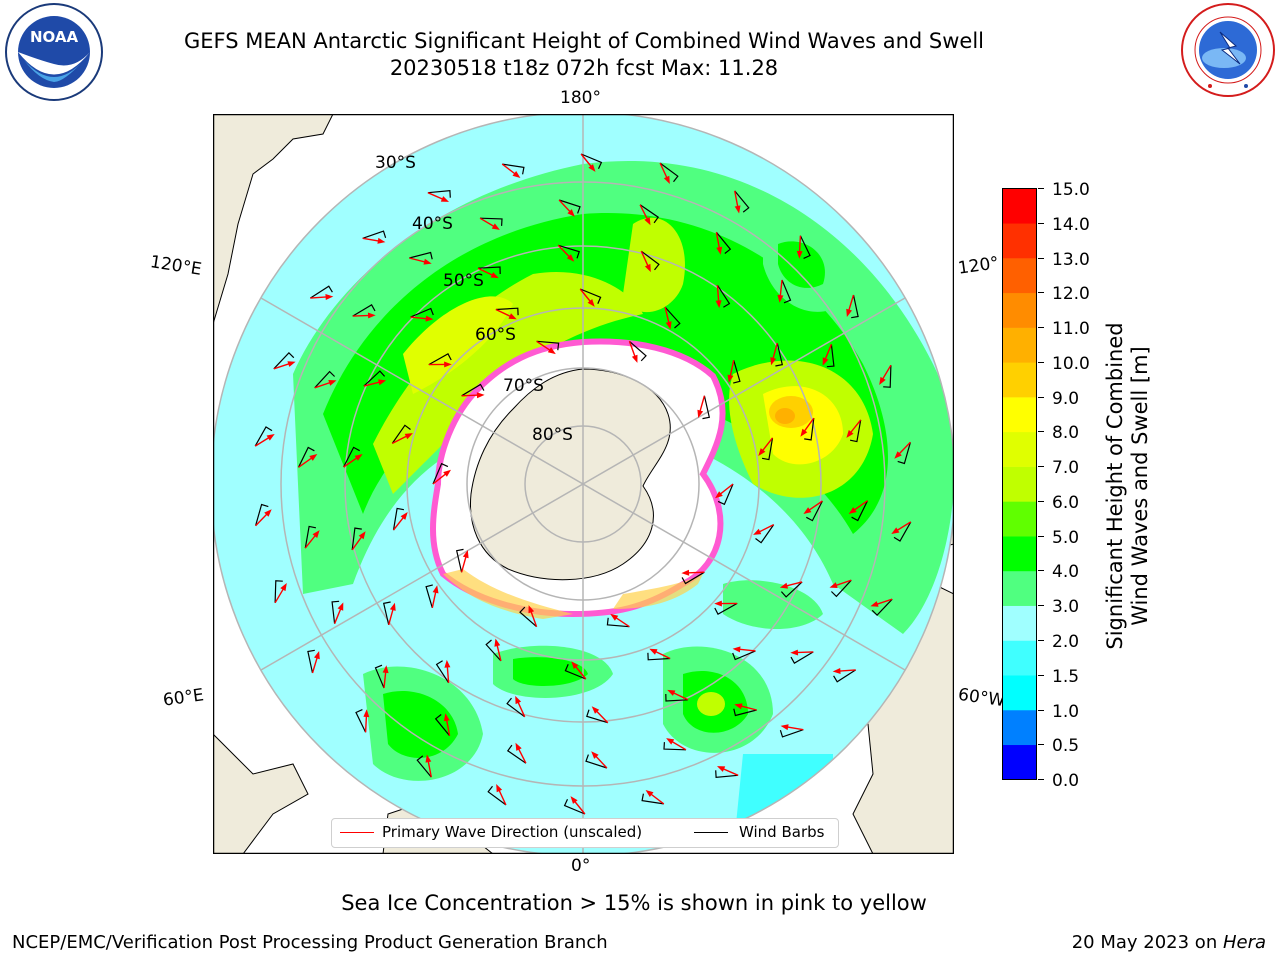 This screenshot has height=960, width=1280. Describe the element at coordinates (1066, 676) in the screenshot. I see `colorbar-tick-label: 1.5` at that location.